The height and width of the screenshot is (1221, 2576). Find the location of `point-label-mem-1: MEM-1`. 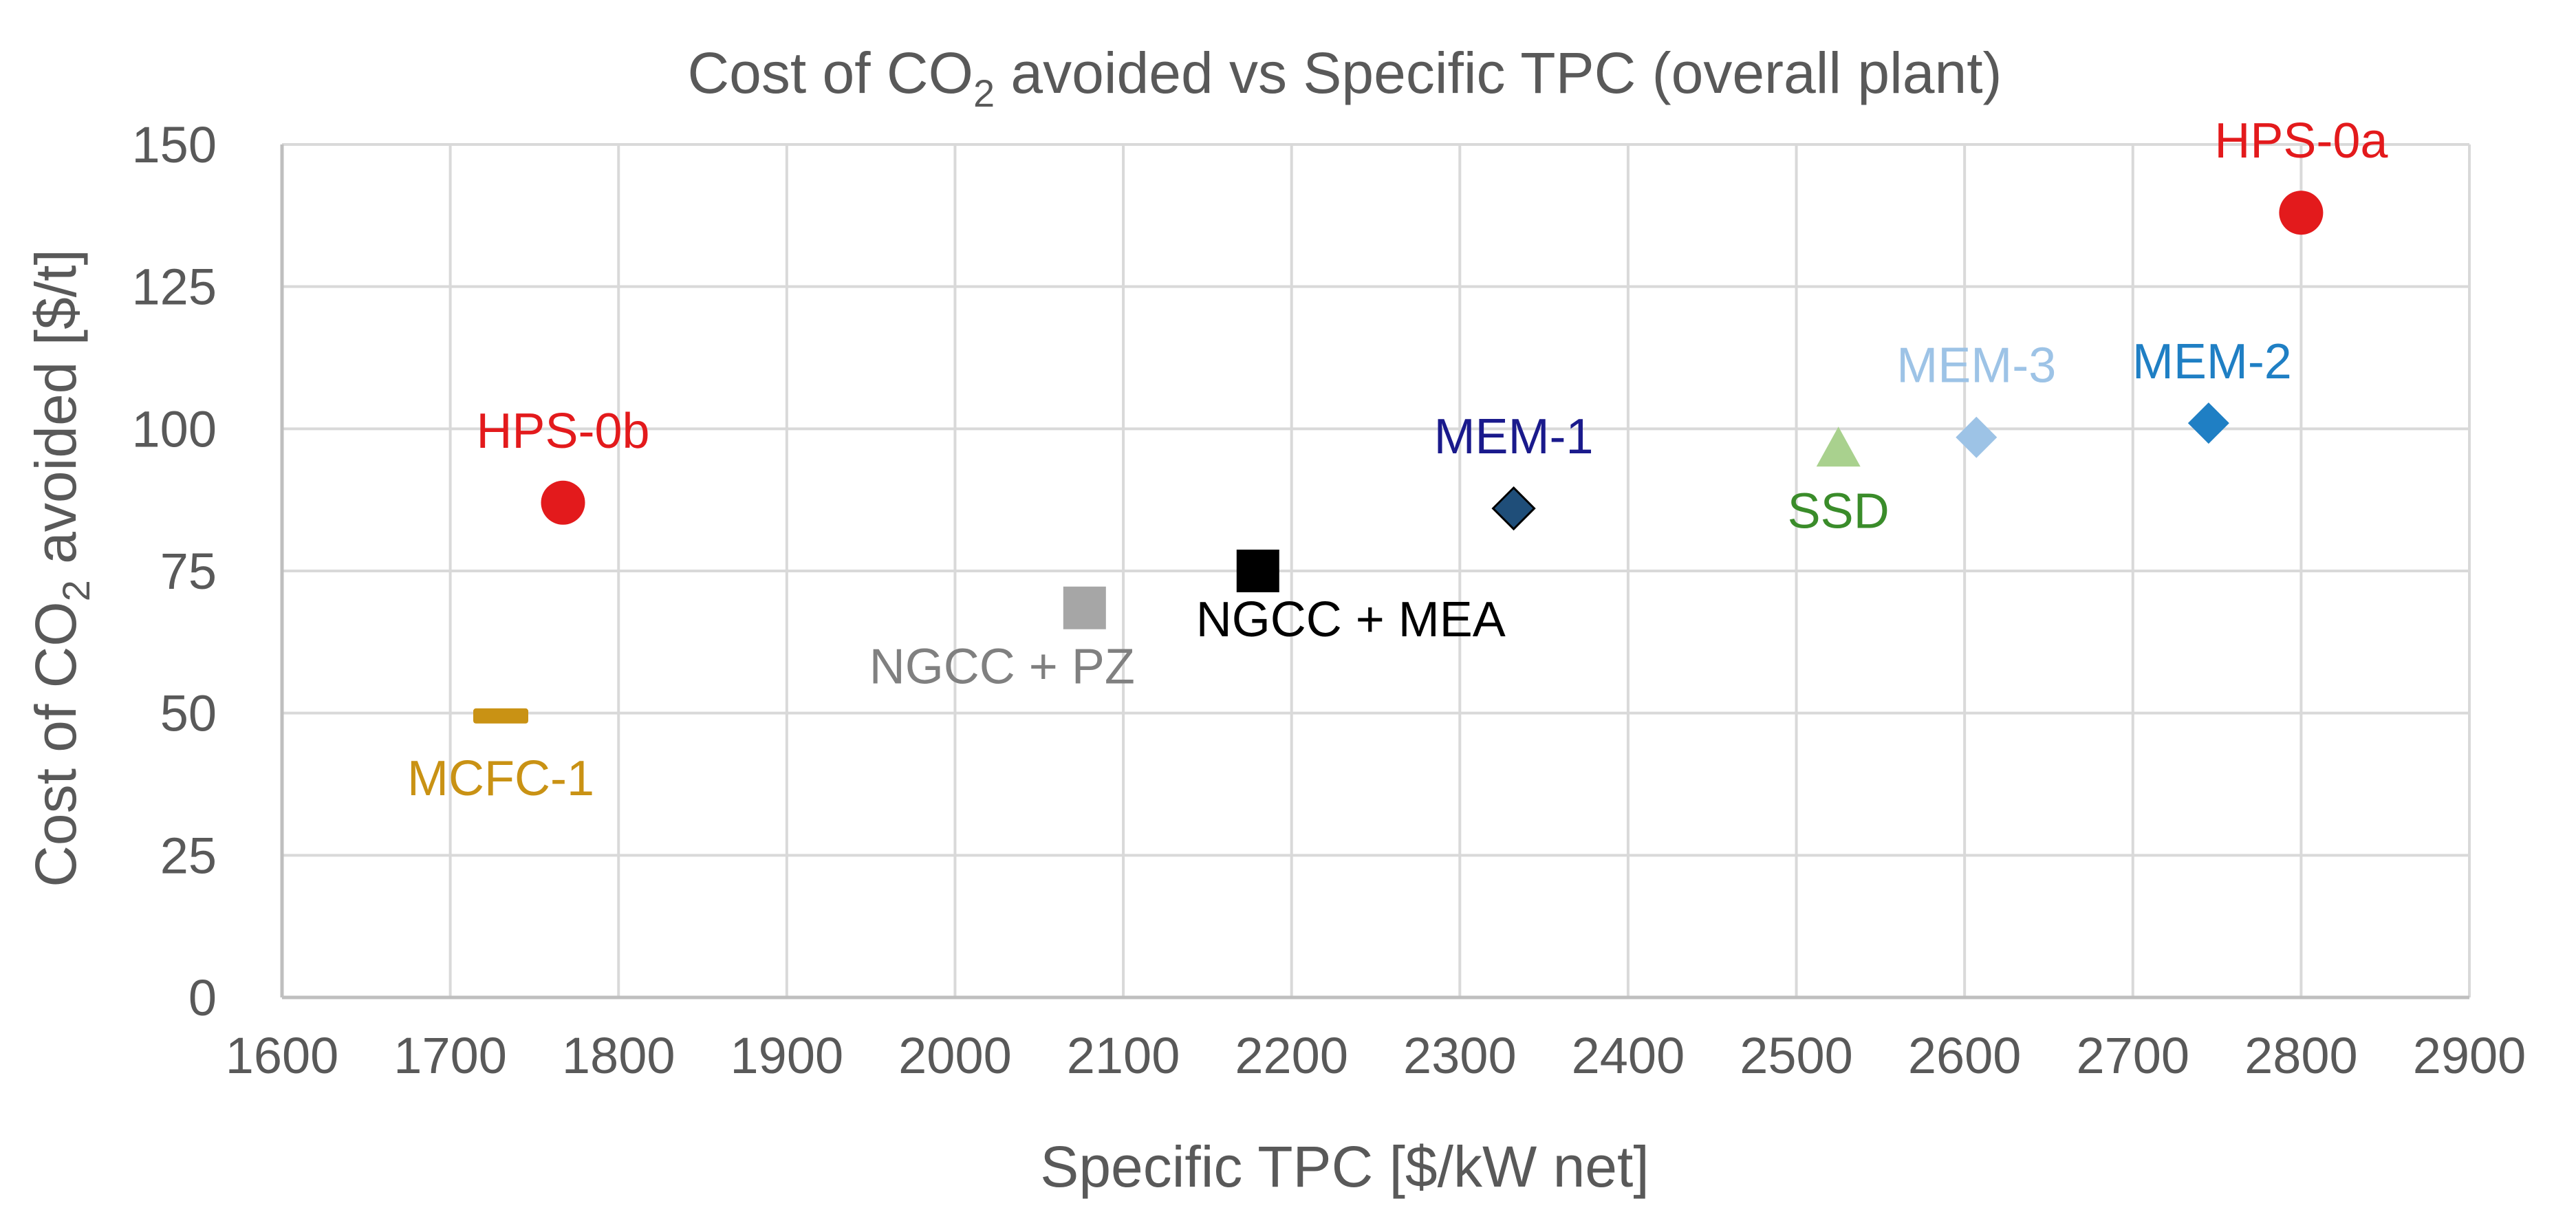

point-label-mem-1: MEM-1 is located at coordinates (1514, 436).